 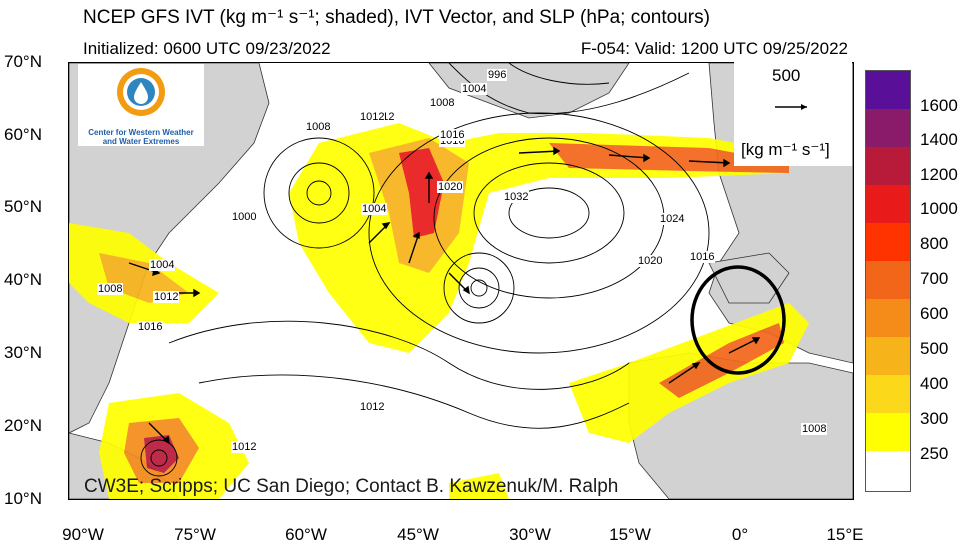 I want to click on lon-label-30w: 30°W, so click(x=530, y=534).